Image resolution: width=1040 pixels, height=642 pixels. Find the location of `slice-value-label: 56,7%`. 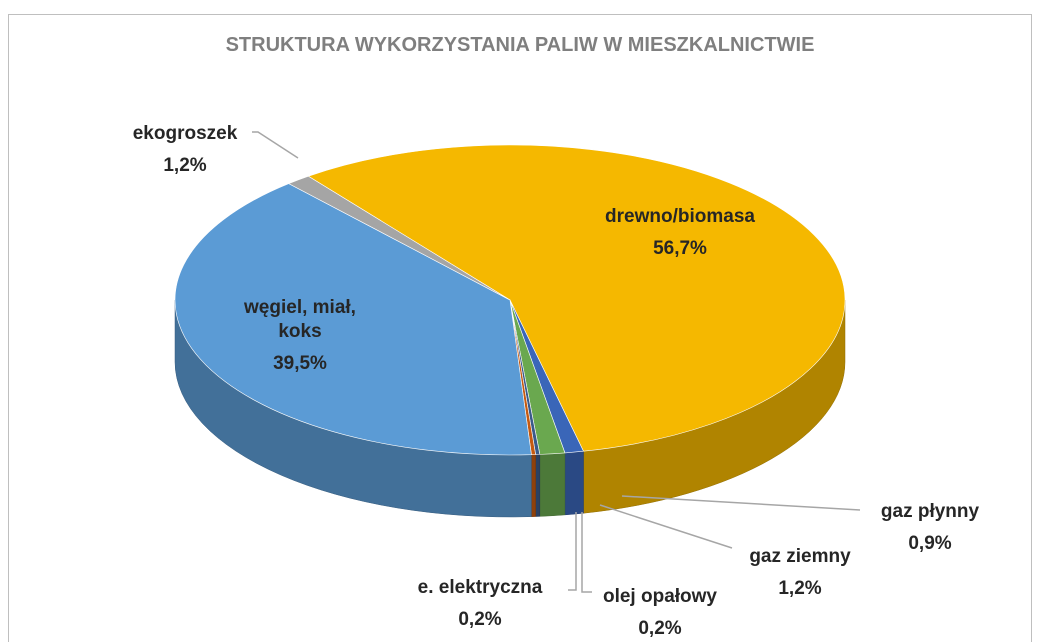

slice-value-label: 56,7% is located at coordinates (680, 248).